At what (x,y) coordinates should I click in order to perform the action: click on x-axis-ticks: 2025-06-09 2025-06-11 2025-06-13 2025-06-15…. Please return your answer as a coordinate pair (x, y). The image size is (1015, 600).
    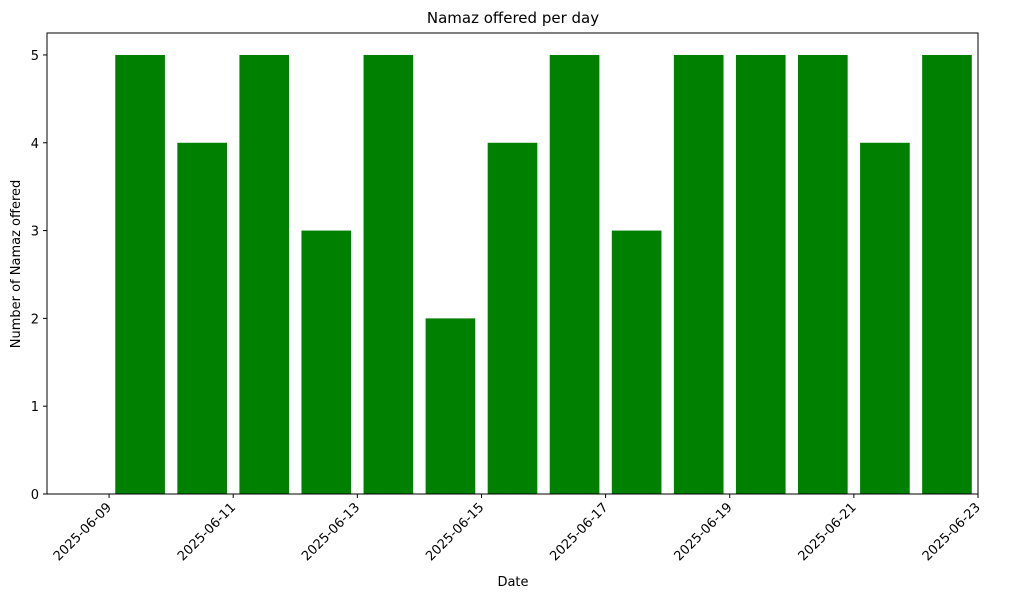
    Looking at the image, I should click on (517, 529).